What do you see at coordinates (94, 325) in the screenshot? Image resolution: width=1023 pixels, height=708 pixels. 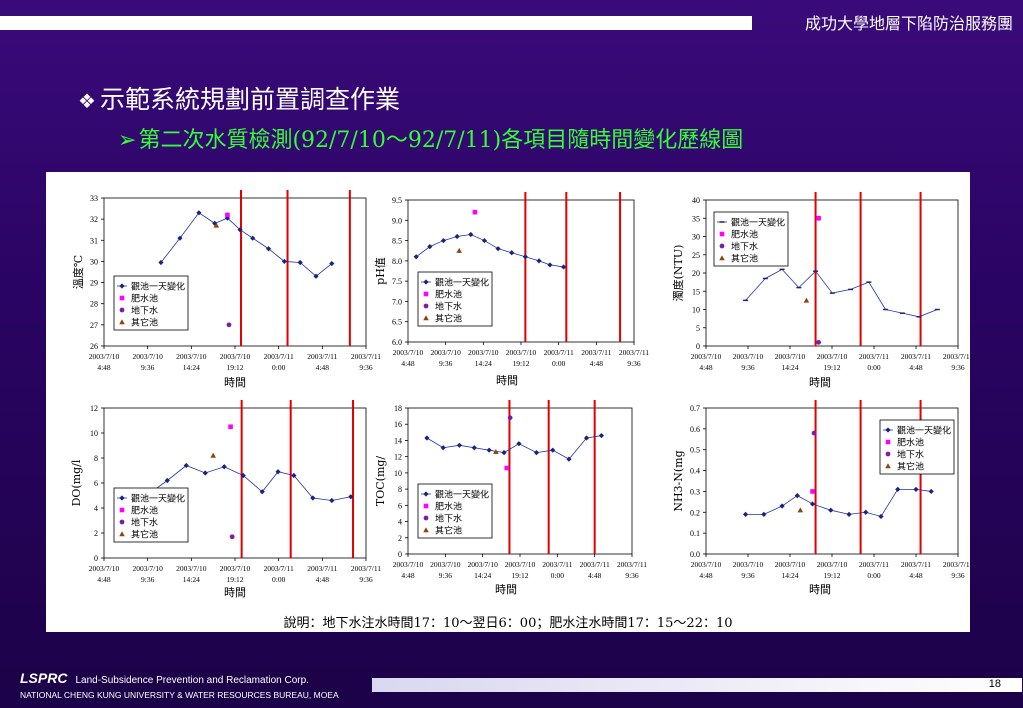 I see `y-tick-label: 27` at bounding box center [94, 325].